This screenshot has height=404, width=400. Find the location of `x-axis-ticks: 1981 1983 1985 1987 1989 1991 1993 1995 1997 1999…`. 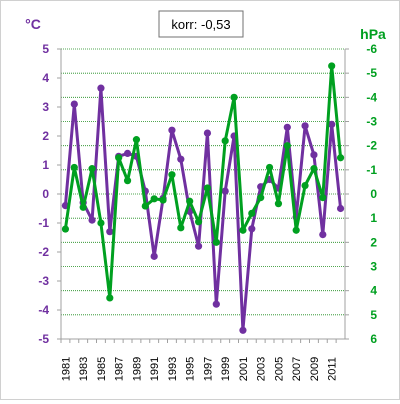

x-axis-ticks: 1981 1983 1985 1987 1989 1991 1993 1995 1997 1999… is located at coordinates (199, 360).